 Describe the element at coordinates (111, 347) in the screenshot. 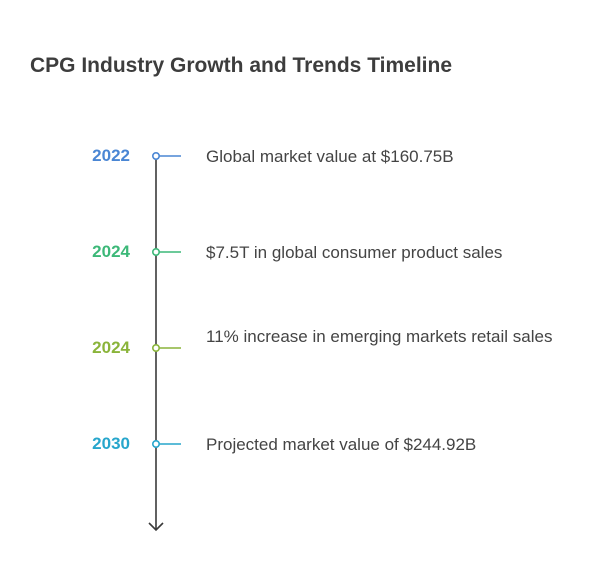

I see `event-year-3: 2024` at that location.